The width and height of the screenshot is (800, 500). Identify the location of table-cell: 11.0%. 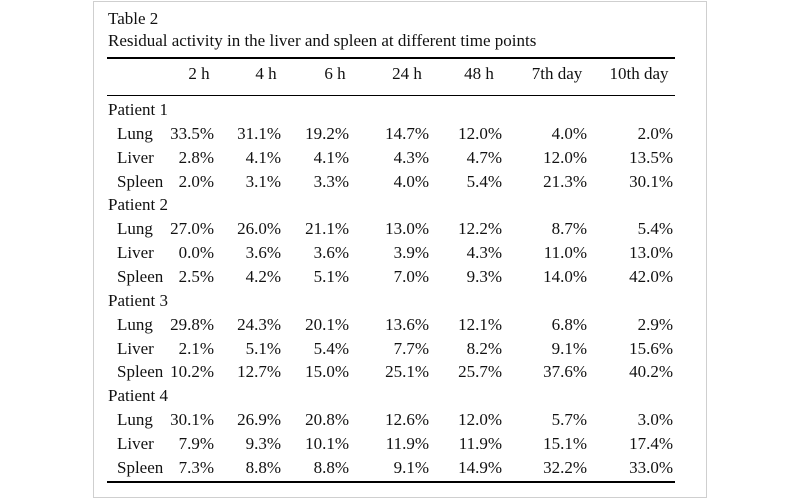
(565, 253).